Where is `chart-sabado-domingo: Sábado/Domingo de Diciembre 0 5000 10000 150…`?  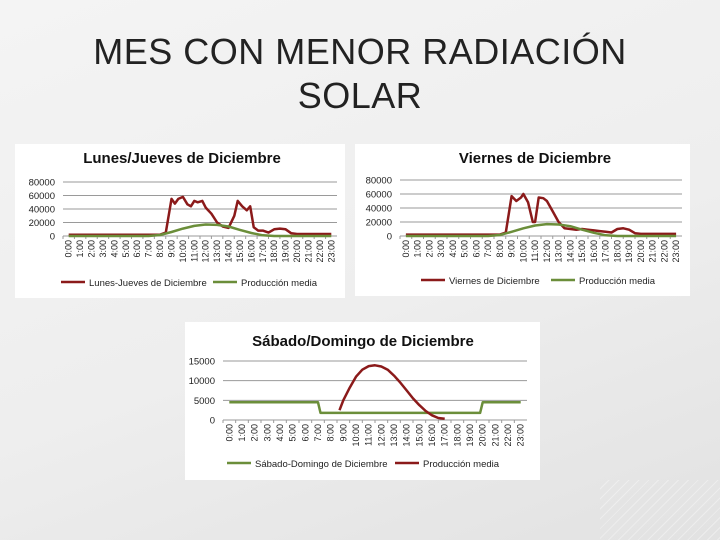 chart-sabado-domingo: Sábado/Domingo de Diciembre 0 5000 10000 150… is located at coordinates (358, 401).